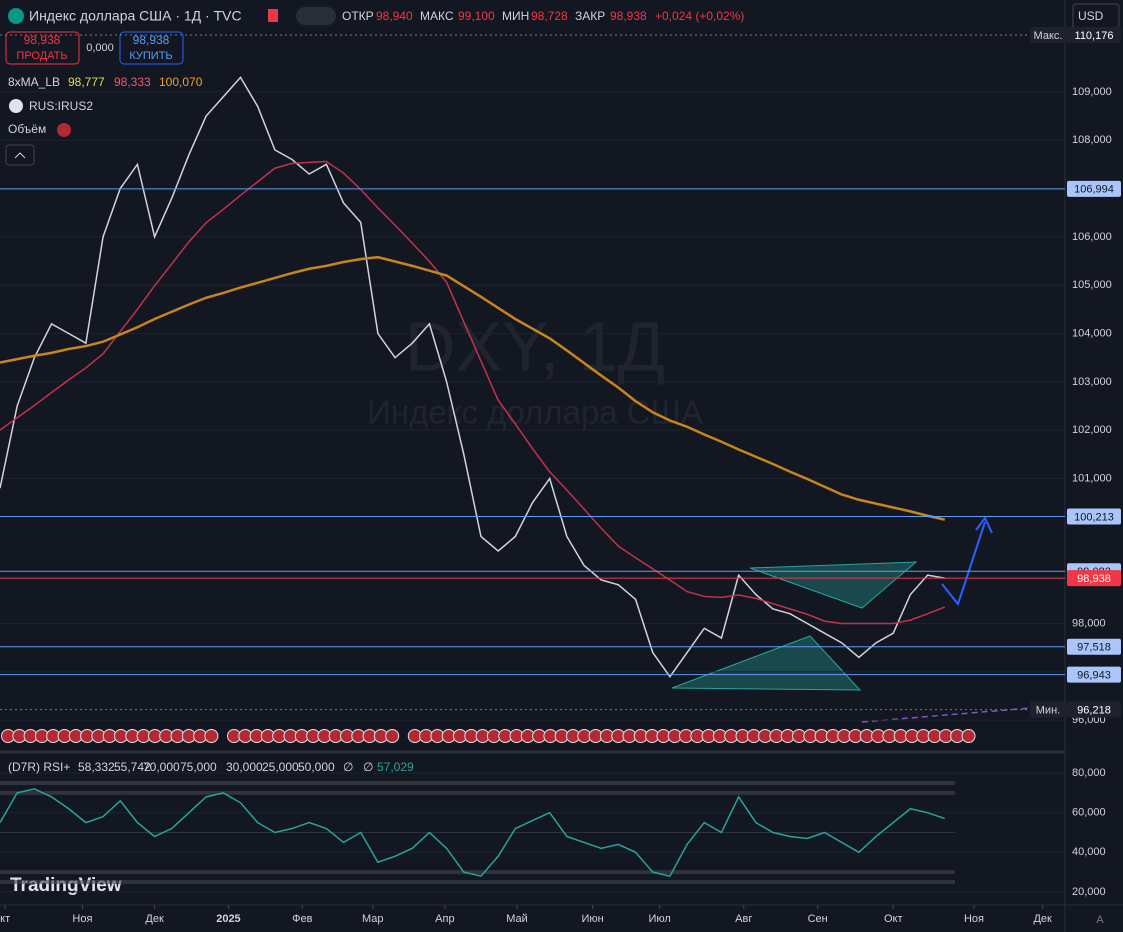 The image size is (1123, 932). Describe the element at coordinates (1092, 430) in the screenshot. I see `y-tick-label: 102,000` at that location.